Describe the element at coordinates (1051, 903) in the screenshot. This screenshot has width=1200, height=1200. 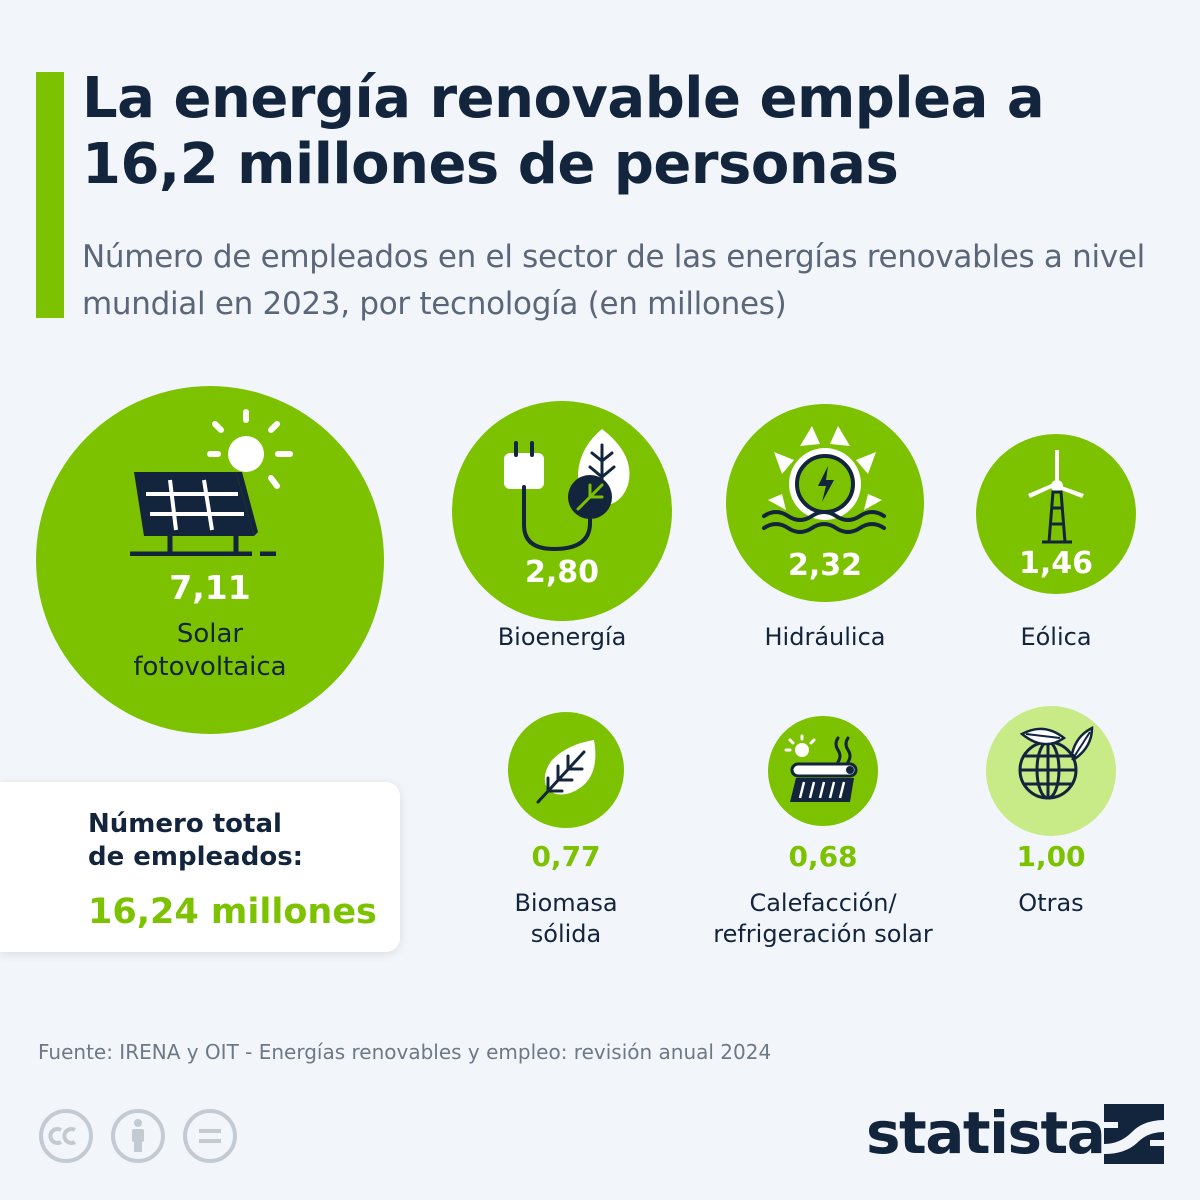
I see `otras-label: Otras` at that location.